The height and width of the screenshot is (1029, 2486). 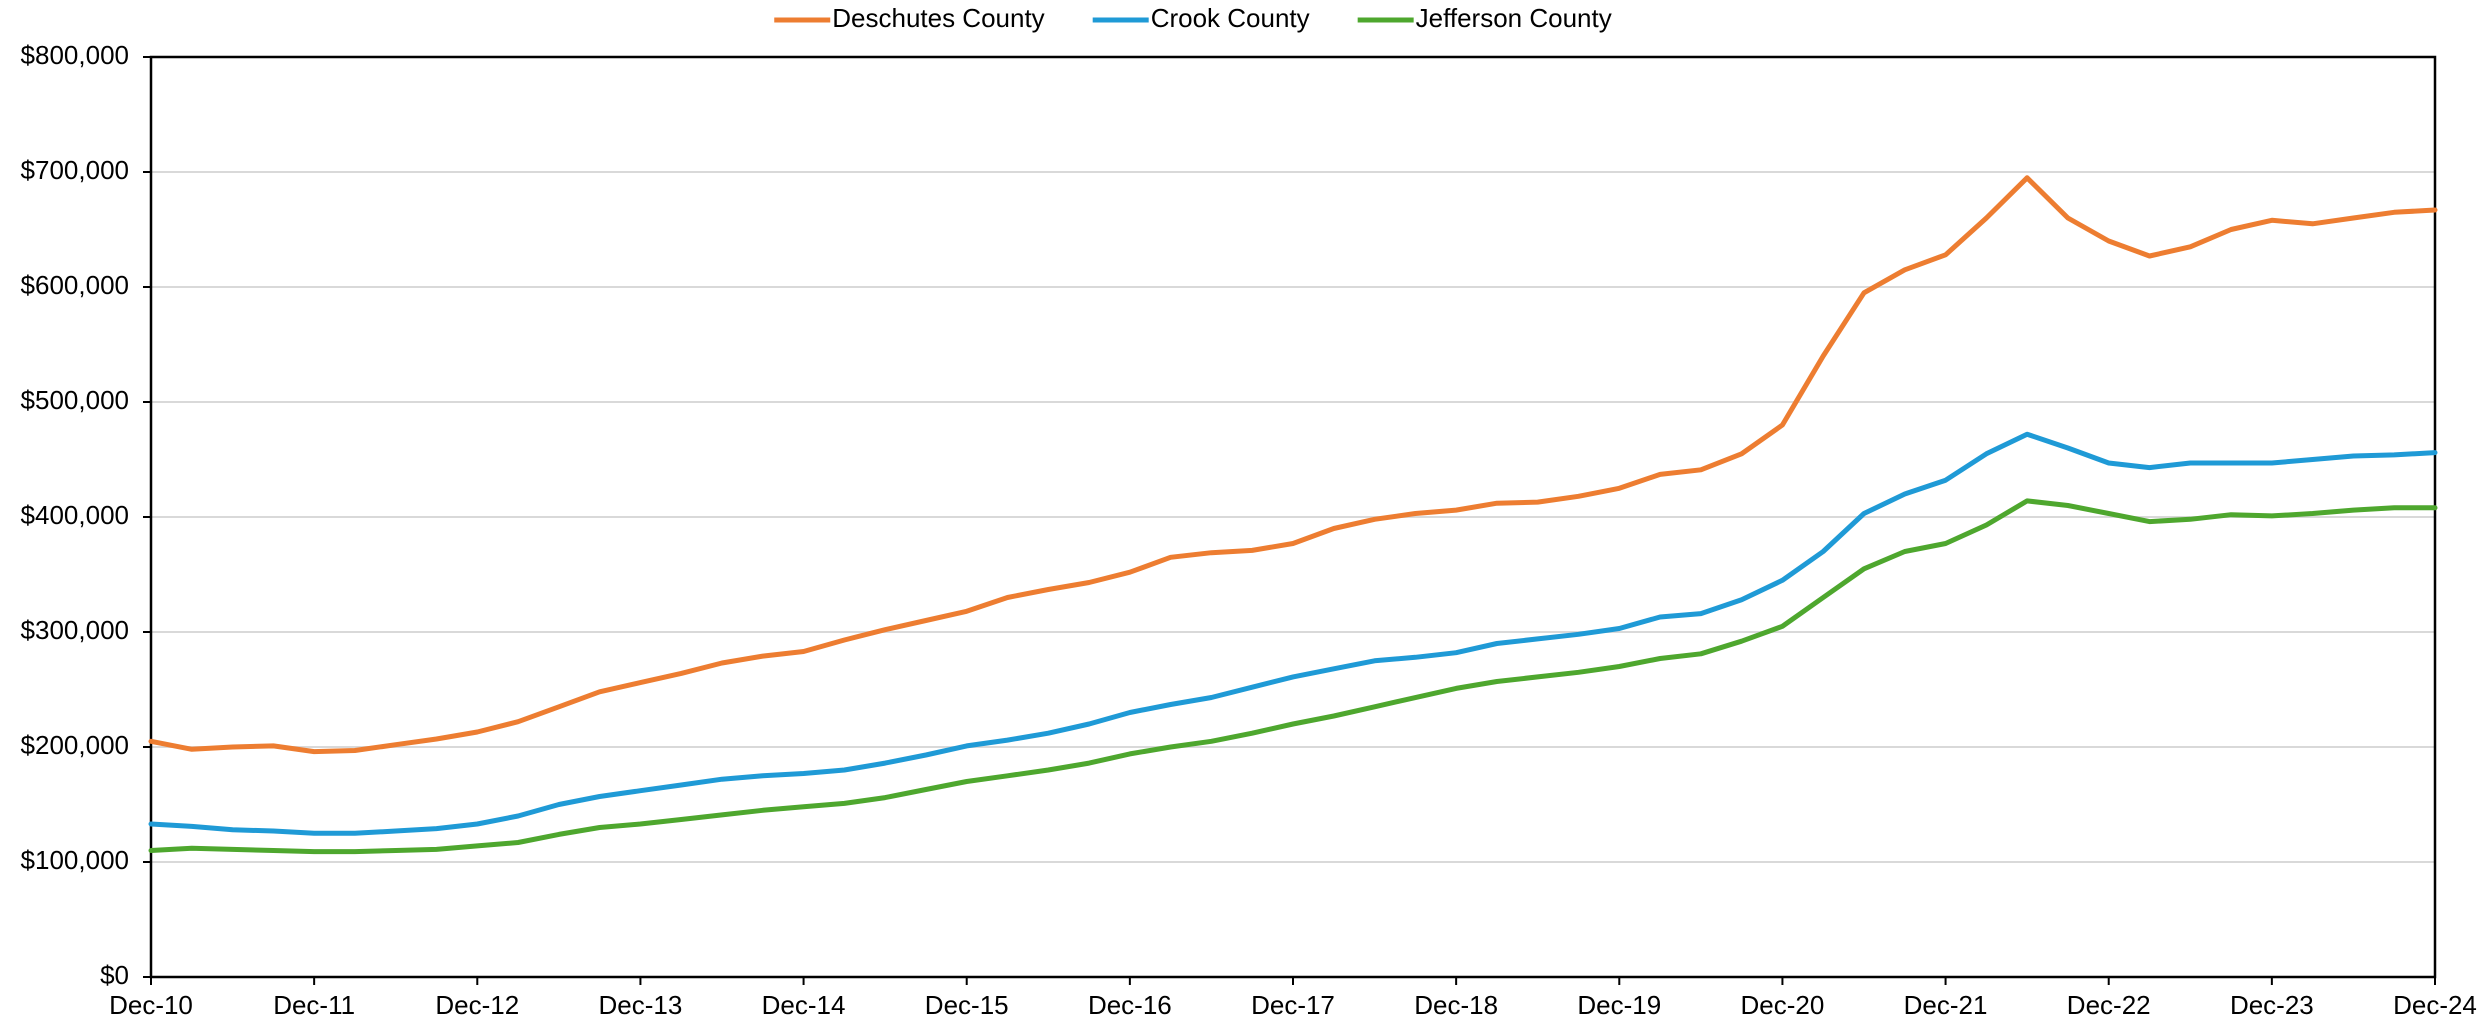 I want to click on y-tick-label: $300,000, so click(x=75, y=630).